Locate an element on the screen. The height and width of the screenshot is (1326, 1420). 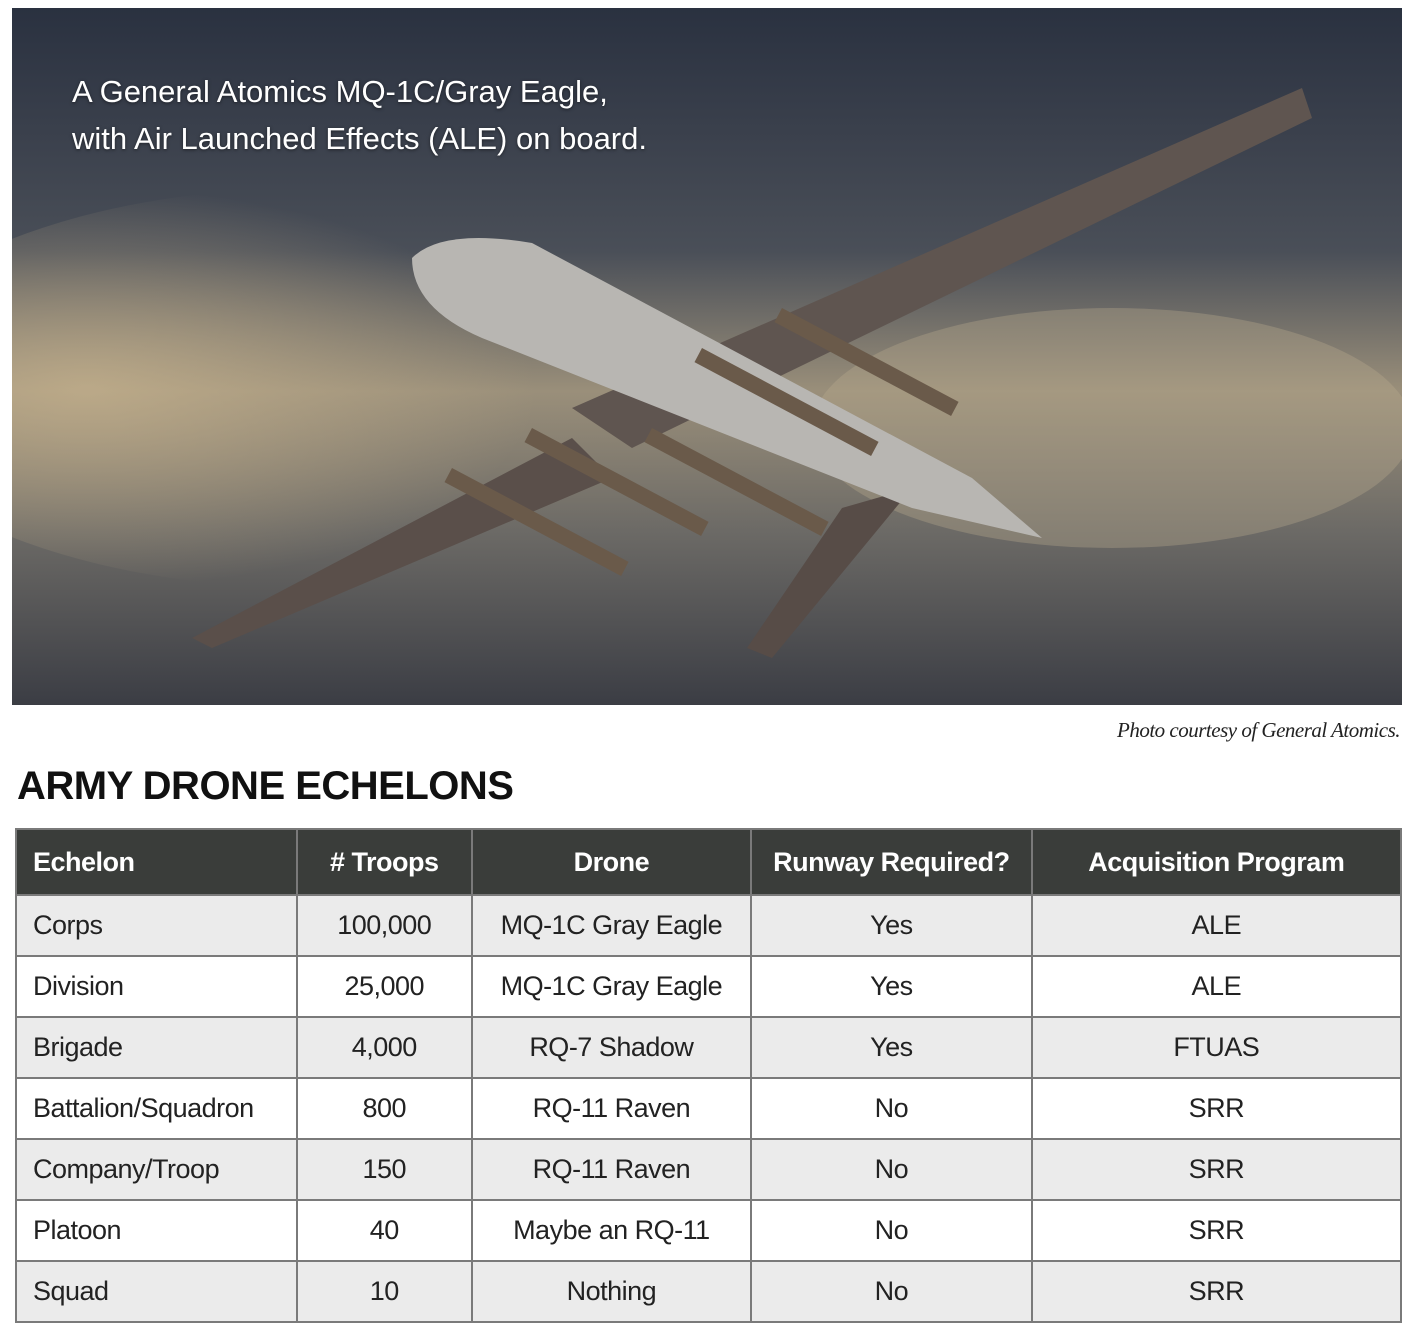
echelon-cell: Corps is located at coordinates (156, 925).